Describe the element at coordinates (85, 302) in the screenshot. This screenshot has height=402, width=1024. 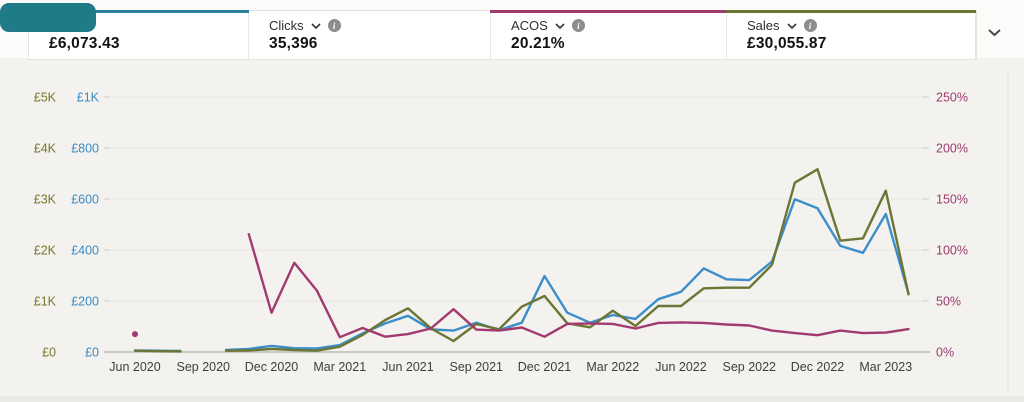
I see `svg-text: £200` at that location.